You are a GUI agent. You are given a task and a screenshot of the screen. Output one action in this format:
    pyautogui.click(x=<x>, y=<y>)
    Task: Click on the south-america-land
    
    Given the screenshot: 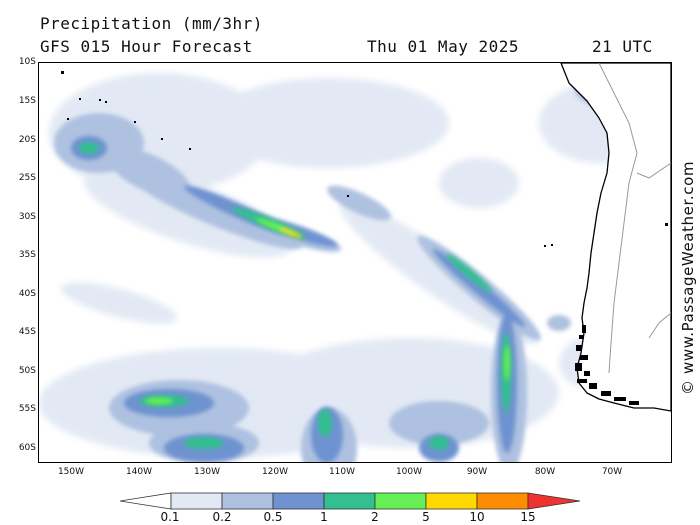 What is the action you would take?
    pyautogui.click(x=616, y=237)
    